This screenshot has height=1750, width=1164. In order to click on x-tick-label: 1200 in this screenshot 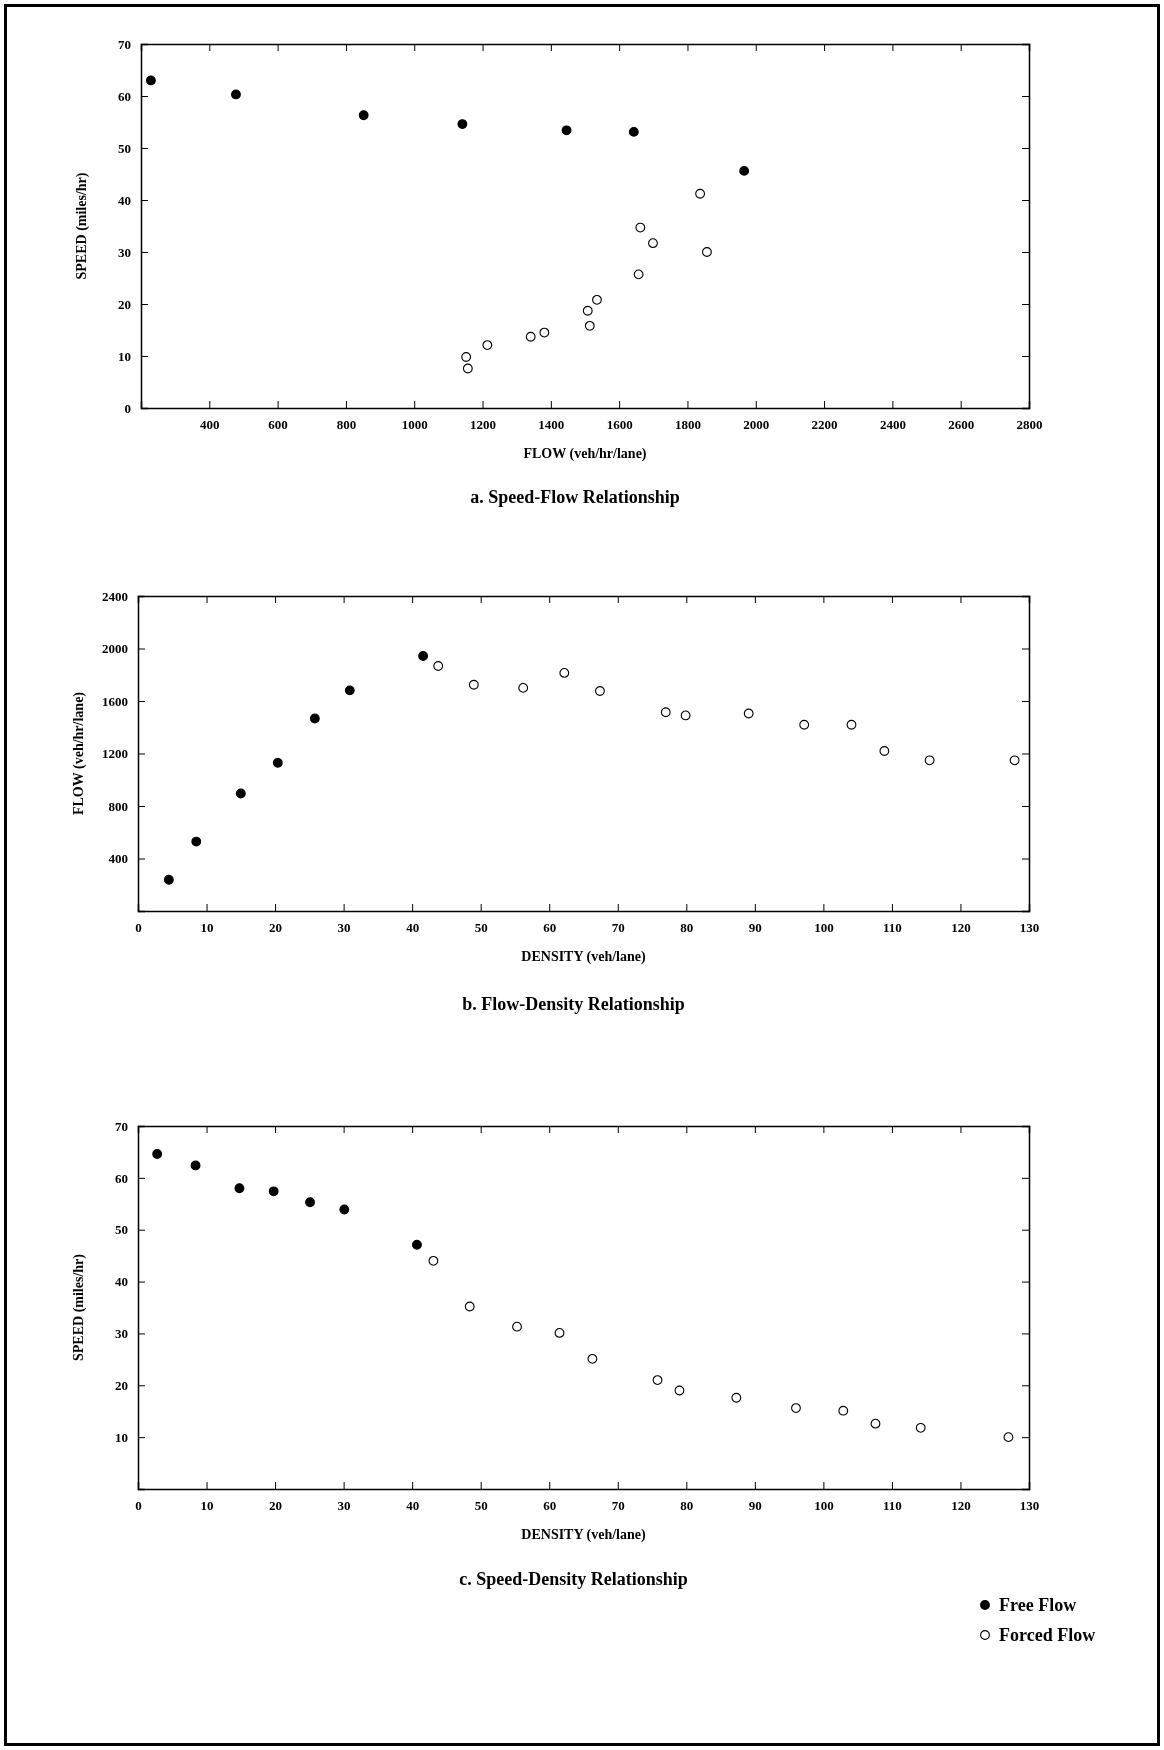, I will do `click(483, 425)`.